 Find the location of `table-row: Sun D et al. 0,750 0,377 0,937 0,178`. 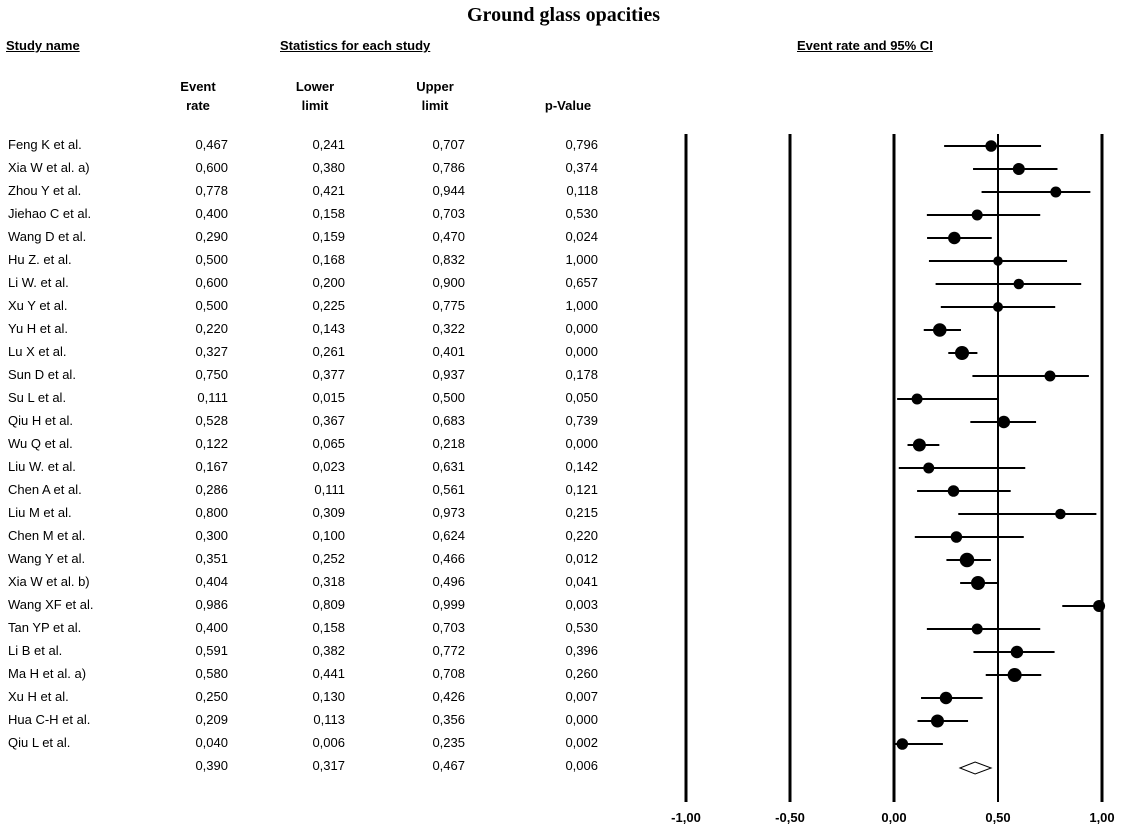

table-row: Sun D et al. 0,750 0,377 0,937 0,178 is located at coordinates (320, 378).